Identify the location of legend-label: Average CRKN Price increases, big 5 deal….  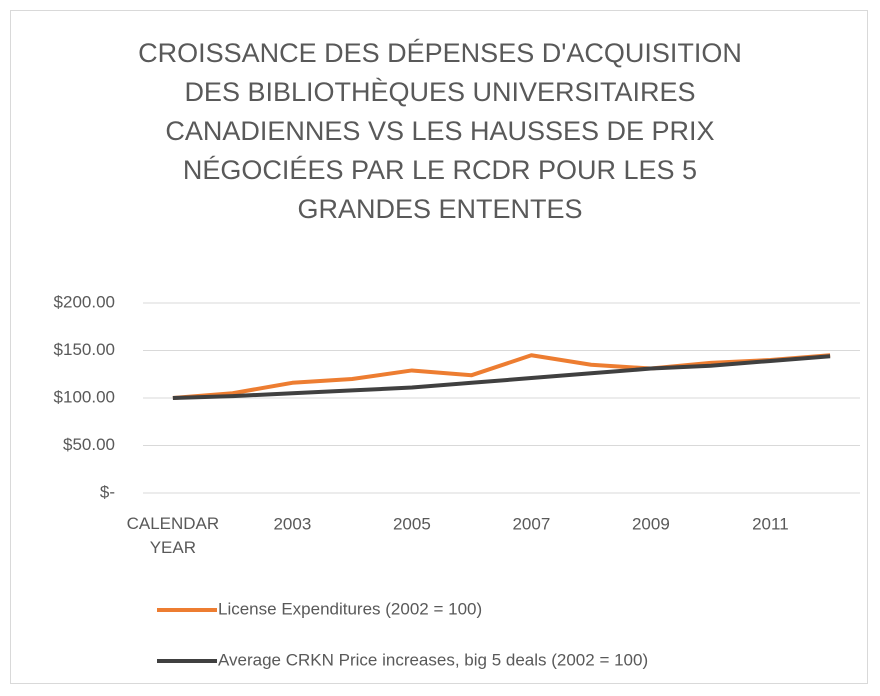
(433, 659).